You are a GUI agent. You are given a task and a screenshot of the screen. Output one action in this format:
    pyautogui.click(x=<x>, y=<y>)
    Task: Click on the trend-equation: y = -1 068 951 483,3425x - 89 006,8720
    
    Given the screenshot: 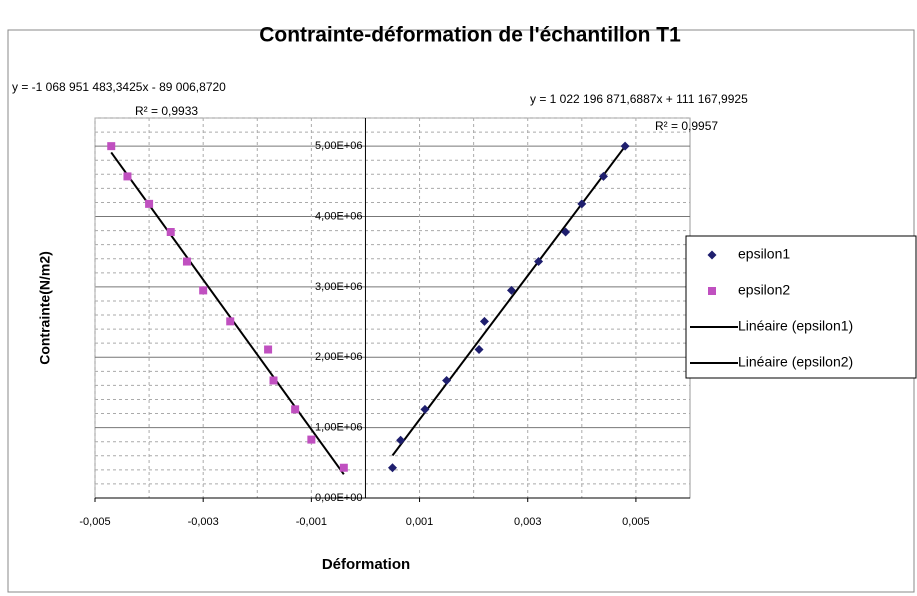 What is the action you would take?
    pyautogui.click(x=119, y=87)
    